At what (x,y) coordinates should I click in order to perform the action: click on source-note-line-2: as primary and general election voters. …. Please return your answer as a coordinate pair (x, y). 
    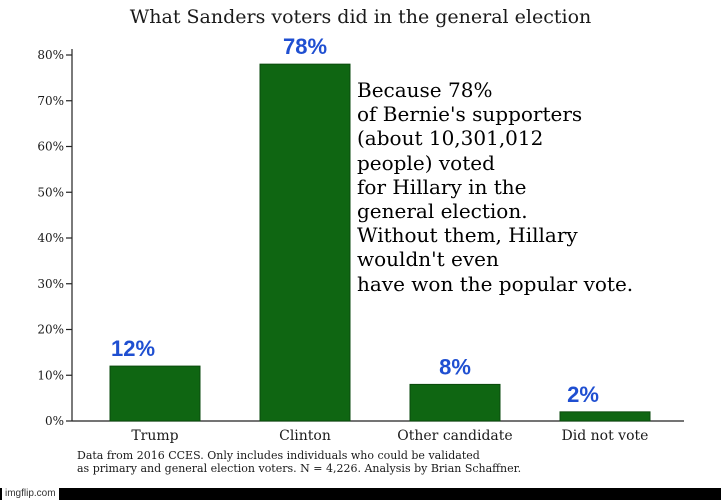
    Looking at the image, I should click on (299, 468).